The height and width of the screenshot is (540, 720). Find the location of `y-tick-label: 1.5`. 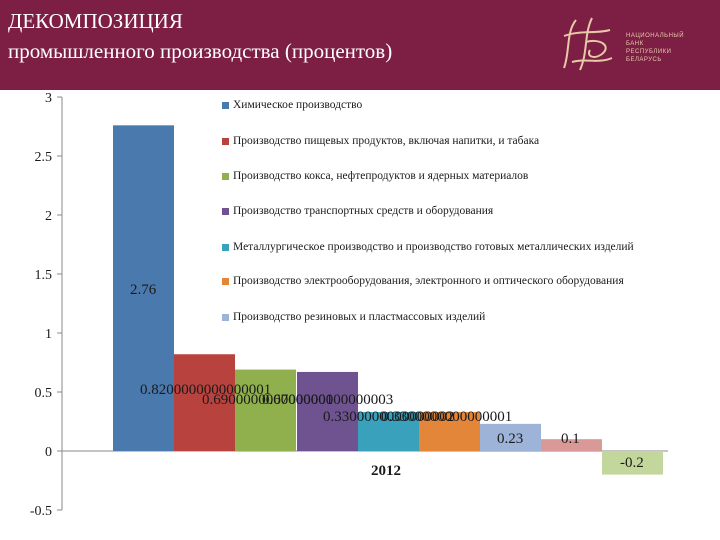

y-tick-label: 1.5 is located at coordinates (44, 275).